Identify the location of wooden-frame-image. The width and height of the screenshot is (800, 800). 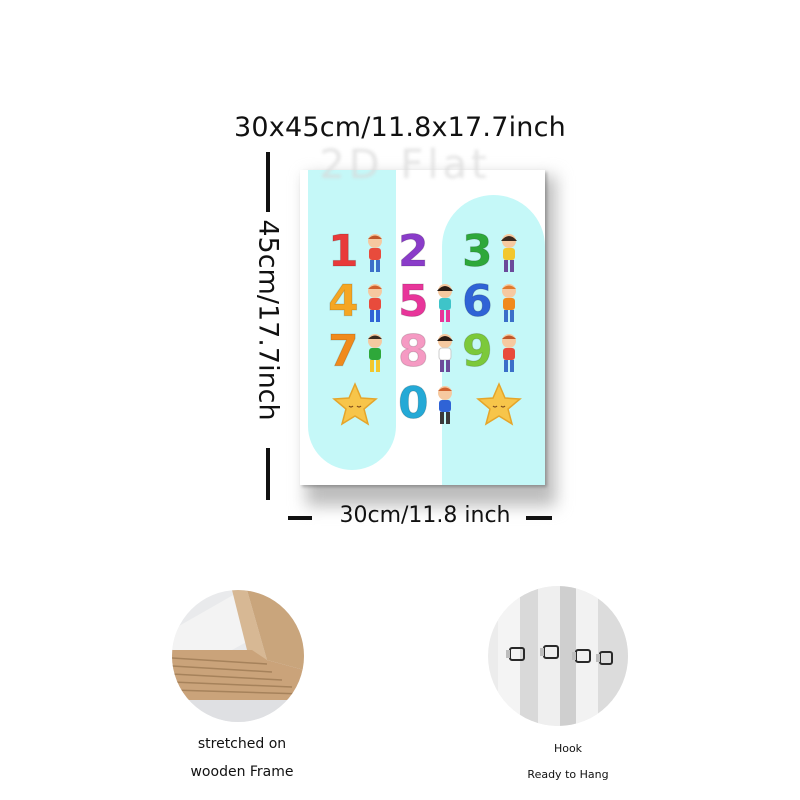
(238, 656).